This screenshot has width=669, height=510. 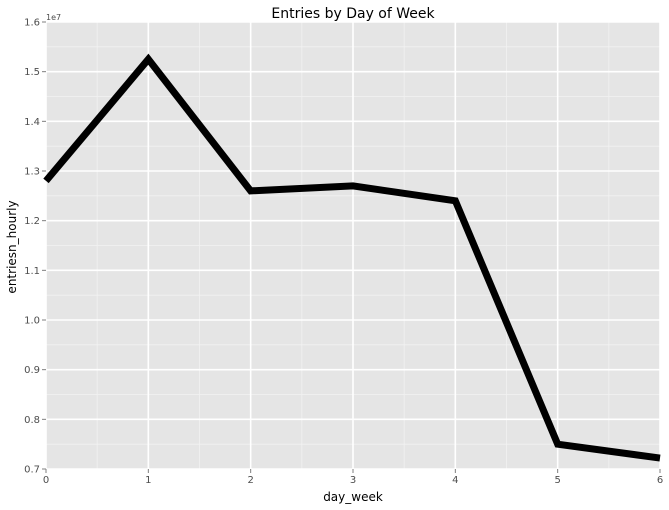 What do you see at coordinates (32, 370) in the screenshot?
I see `y-tick-label: 0.9` at bounding box center [32, 370].